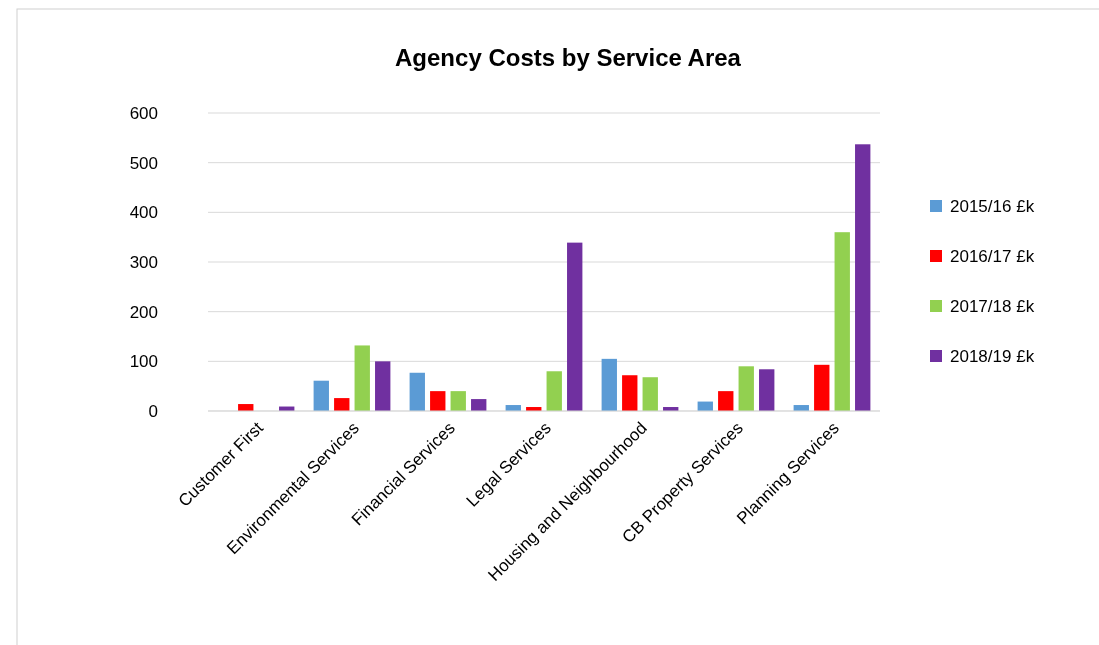 This screenshot has height=645, width=1099. Describe the element at coordinates (143, 262) in the screenshot. I see `y-tick-label: 300` at that location.